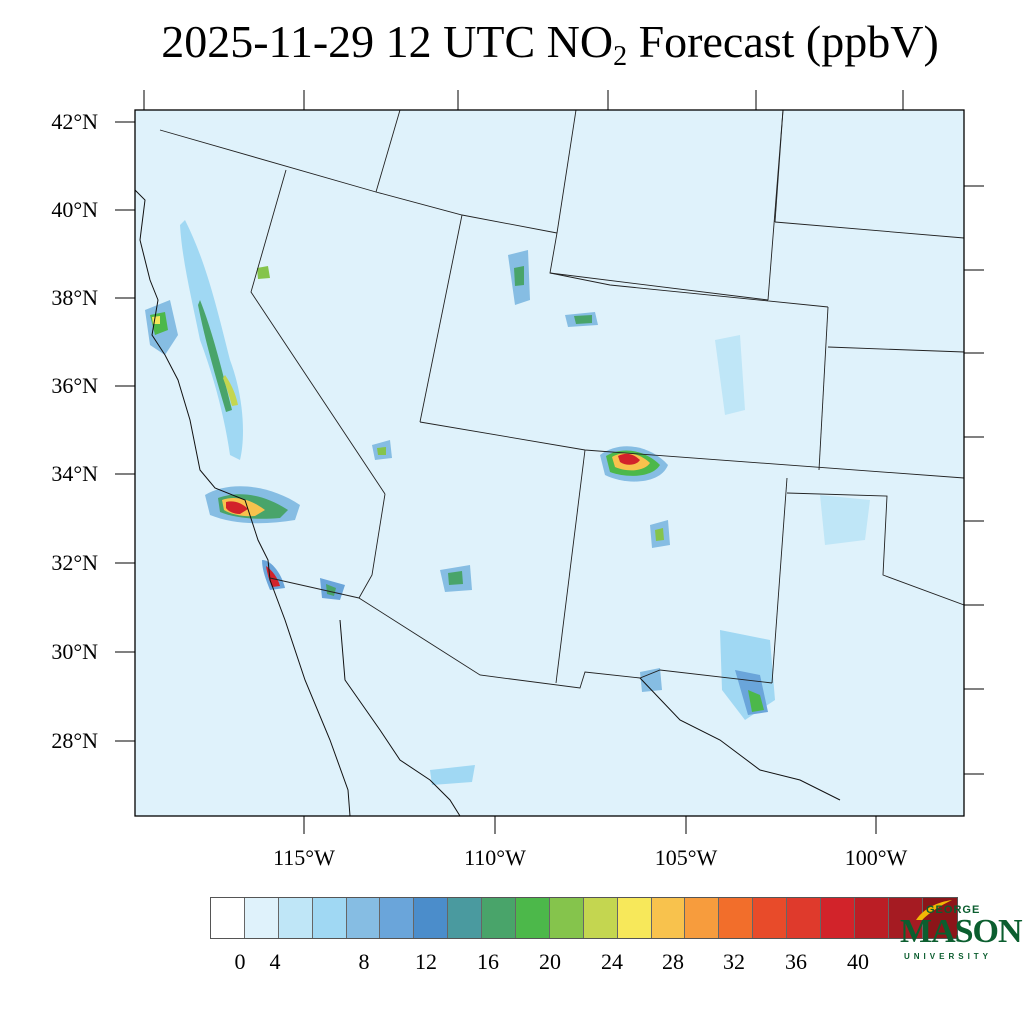 This screenshot has height=1024, width=1024. I want to click on logo-george: GEORGE, so click(953, 910).